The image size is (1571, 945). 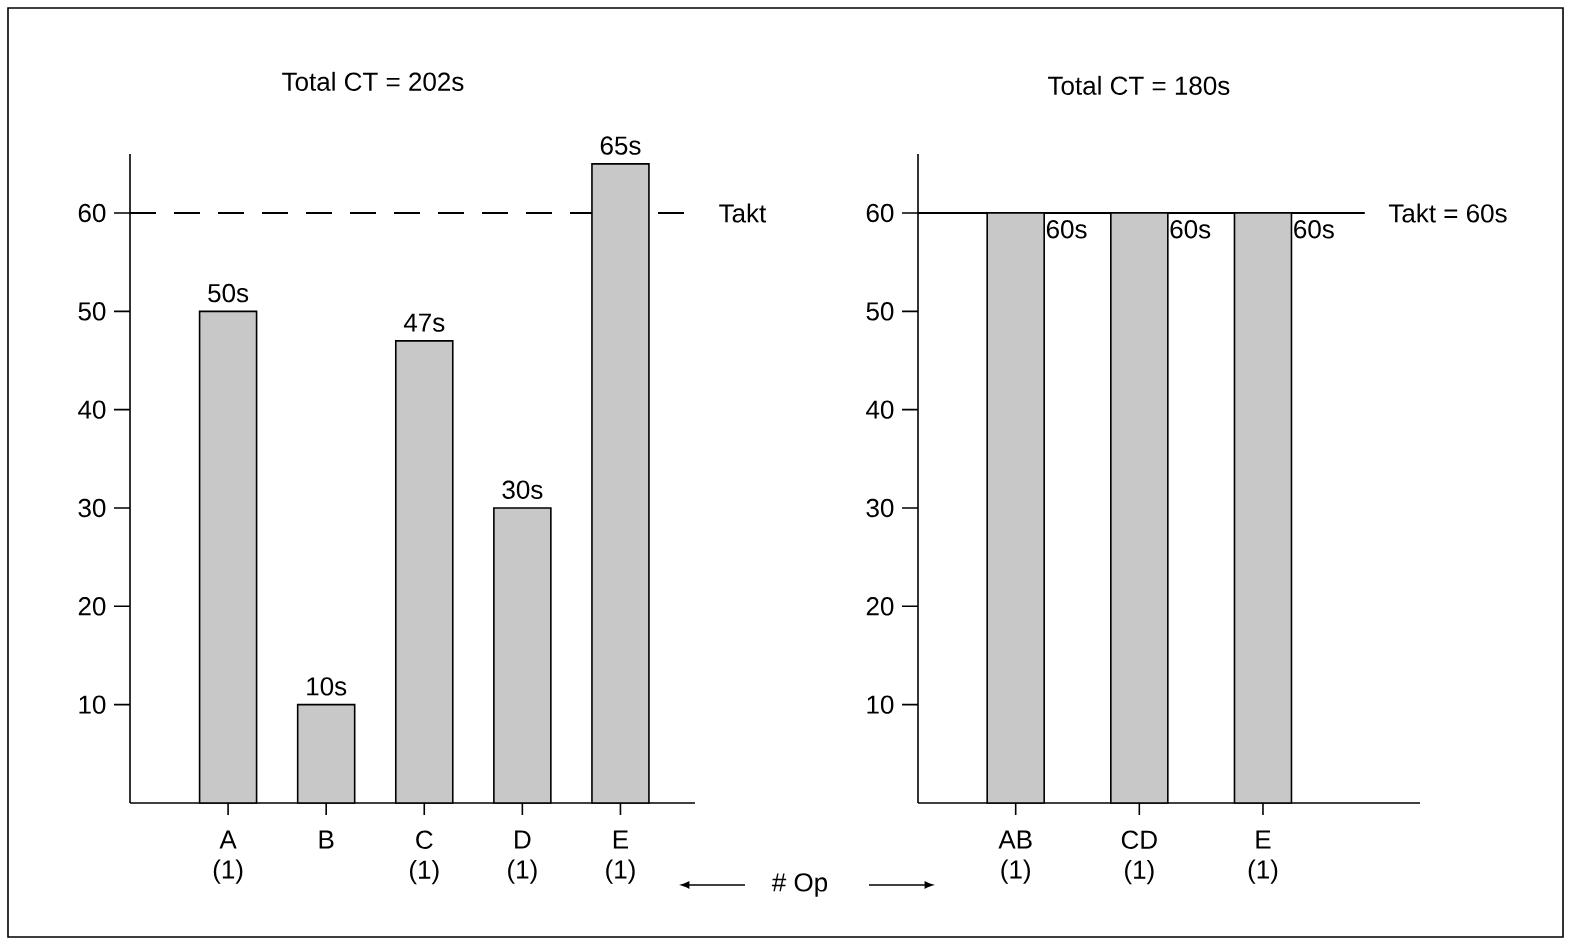 What do you see at coordinates (620, 145) in the screenshot?
I see `data-label: 65s` at bounding box center [620, 145].